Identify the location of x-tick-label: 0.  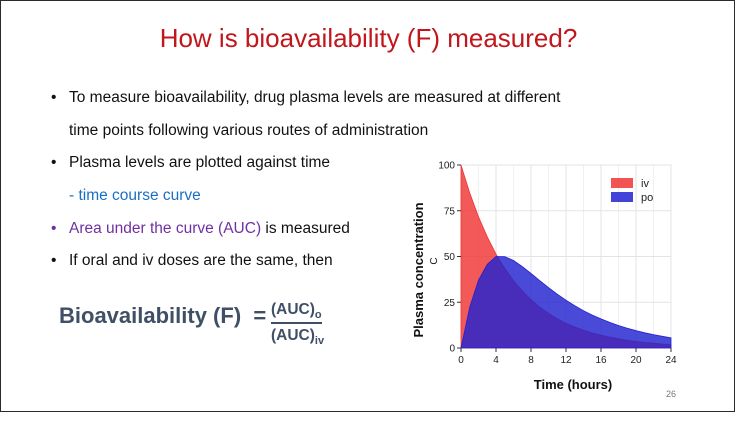
(461, 360).